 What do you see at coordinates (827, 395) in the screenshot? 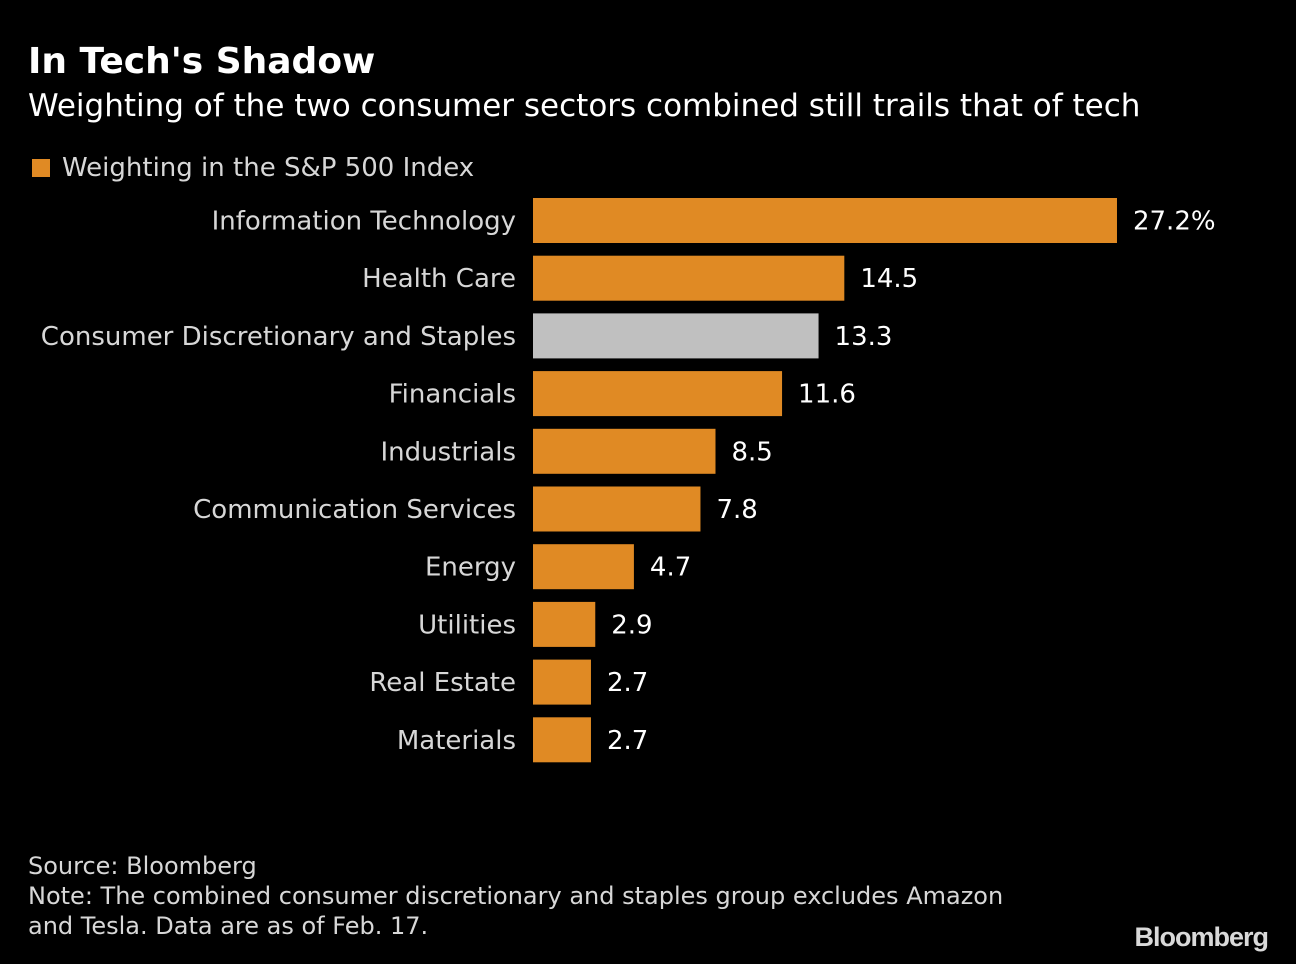
I see `value-label: 11.6` at bounding box center [827, 395].